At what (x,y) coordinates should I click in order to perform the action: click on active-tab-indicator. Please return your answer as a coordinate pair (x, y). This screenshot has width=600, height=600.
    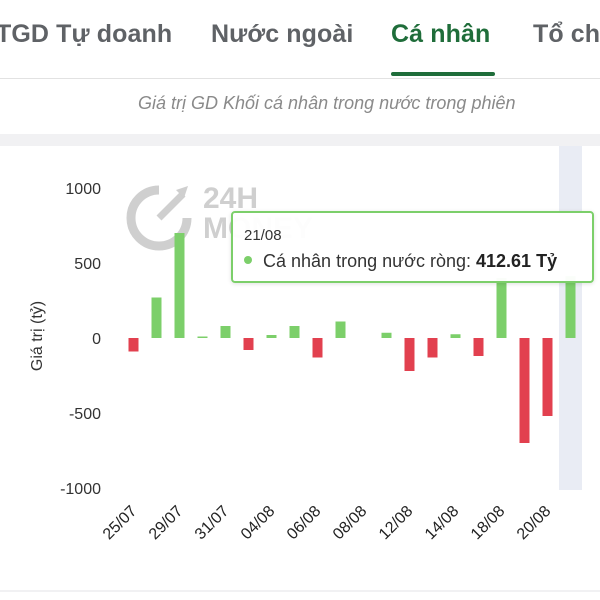
    Looking at the image, I should click on (443, 74).